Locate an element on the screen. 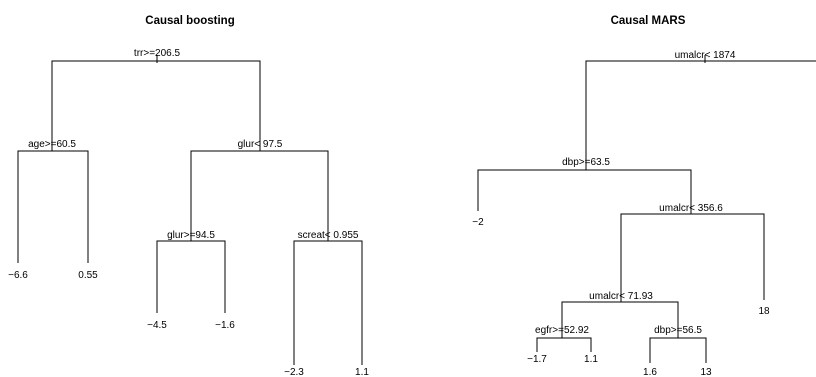 Image resolution: width=816 pixels, height=377 pixels. split-label-root: umalcr< 1874 is located at coordinates (705, 55).